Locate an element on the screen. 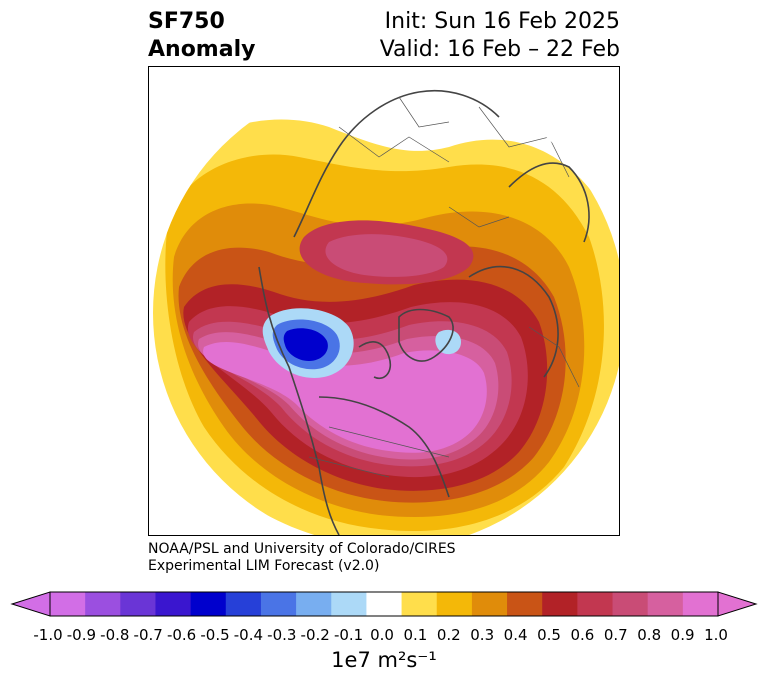 The width and height of the screenshot is (768, 688). colorbar-tick-label: -0.6 is located at coordinates (181, 635).